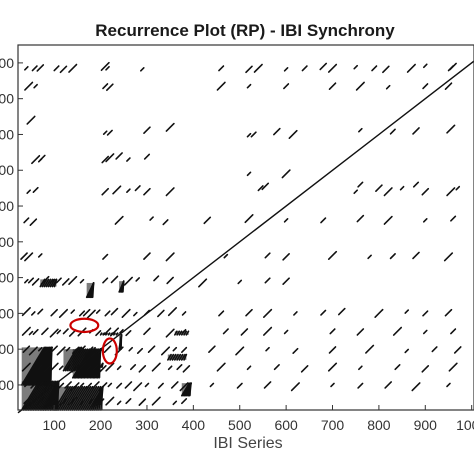  I want to click on y-tick-label: 900, so click(7, 99).